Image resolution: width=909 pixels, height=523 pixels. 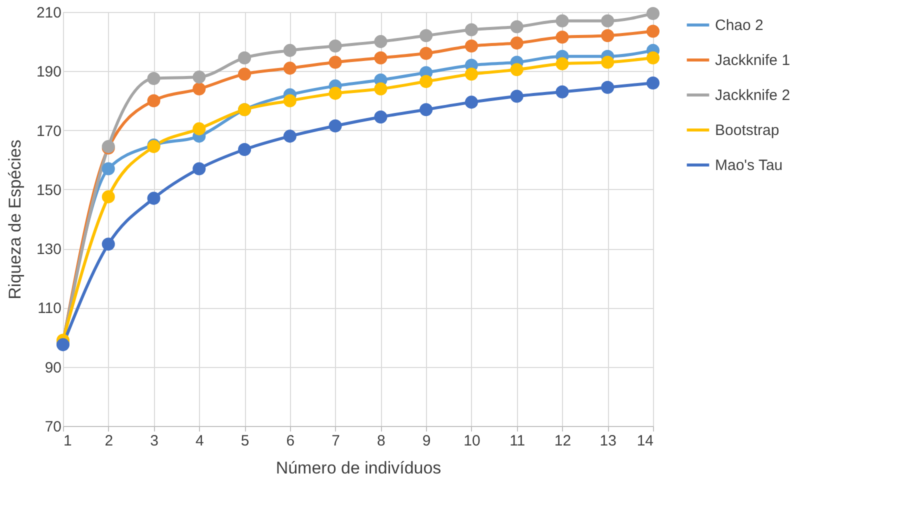 I want to click on x-tick-label: 1, so click(x=68, y=441).